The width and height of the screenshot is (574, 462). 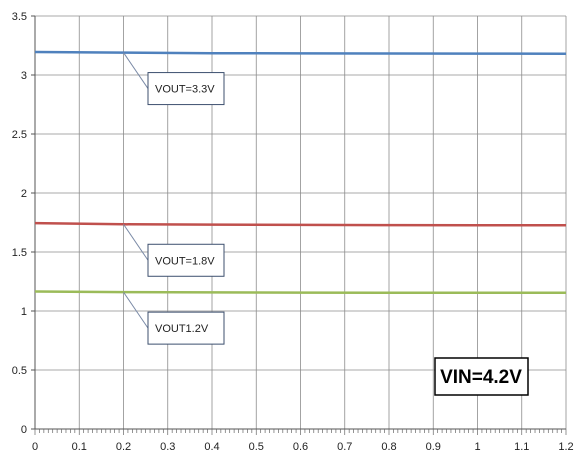 I want to click on y-tick-label: 0, so click(x=24, y=430).